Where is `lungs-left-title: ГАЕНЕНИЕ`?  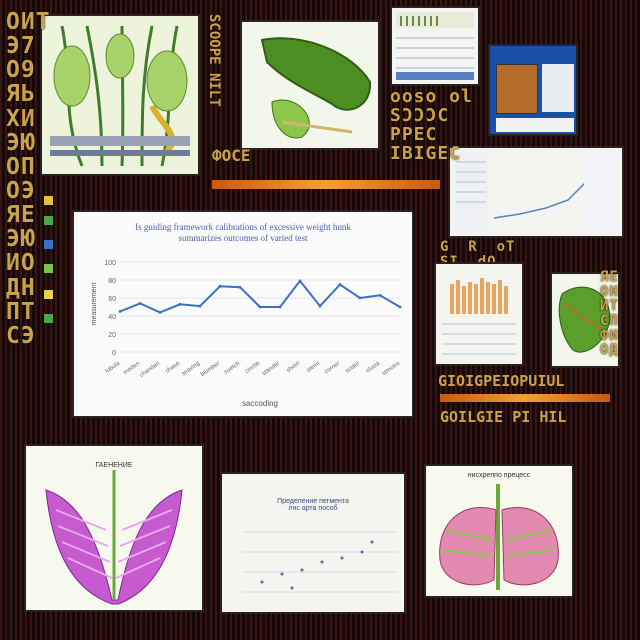 lungs-left-title: ГАЕНЕНИЕ is located at coordinates (114, 465).